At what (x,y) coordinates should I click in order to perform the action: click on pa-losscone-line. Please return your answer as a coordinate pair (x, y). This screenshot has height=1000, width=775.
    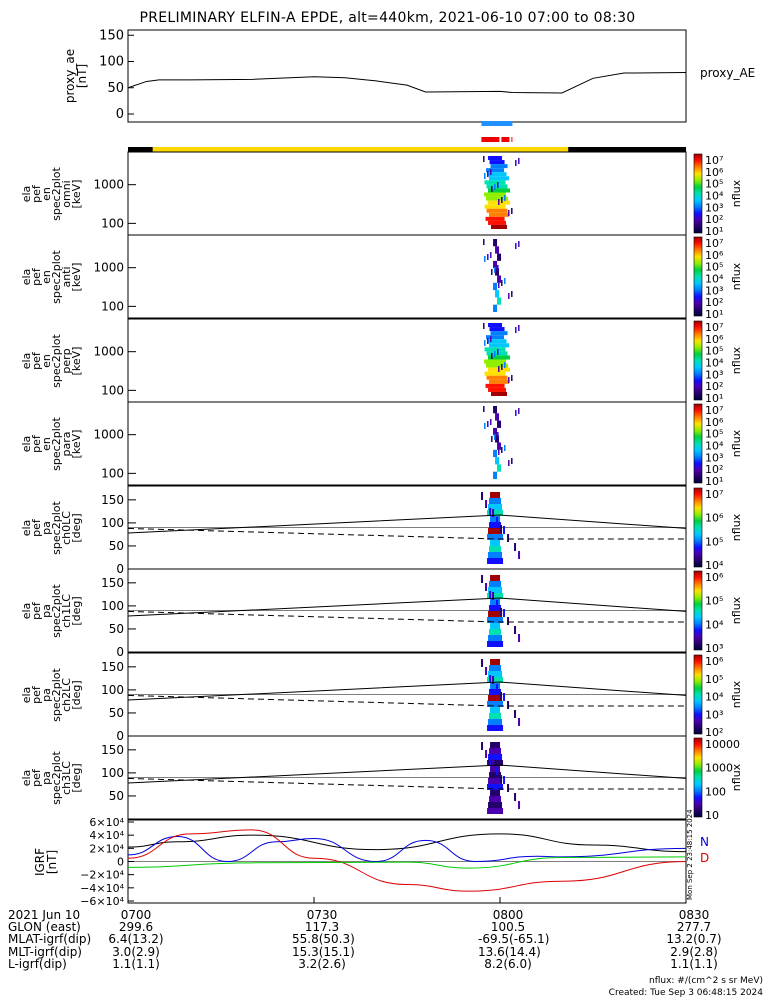
    Looking at the image, I should click on (407, 774).